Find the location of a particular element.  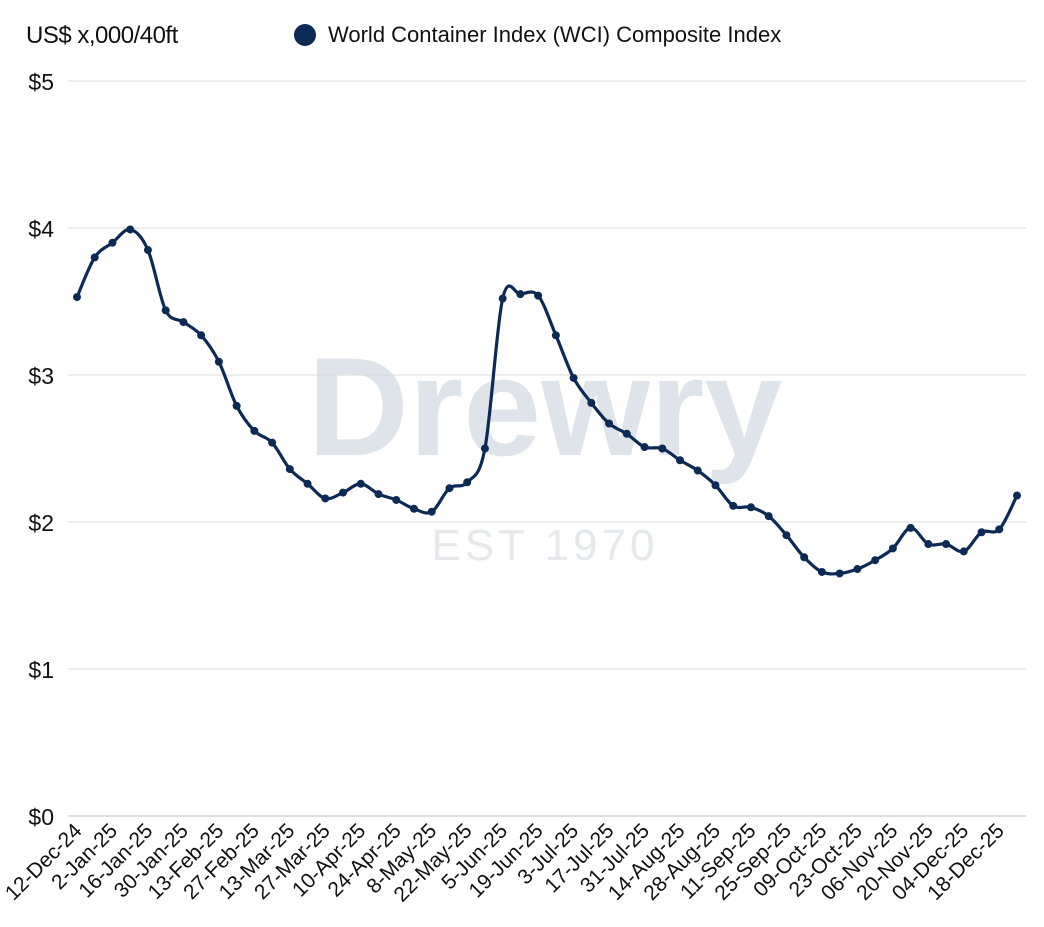

y-tick-label: $5 is located at coordinates (41, 82).